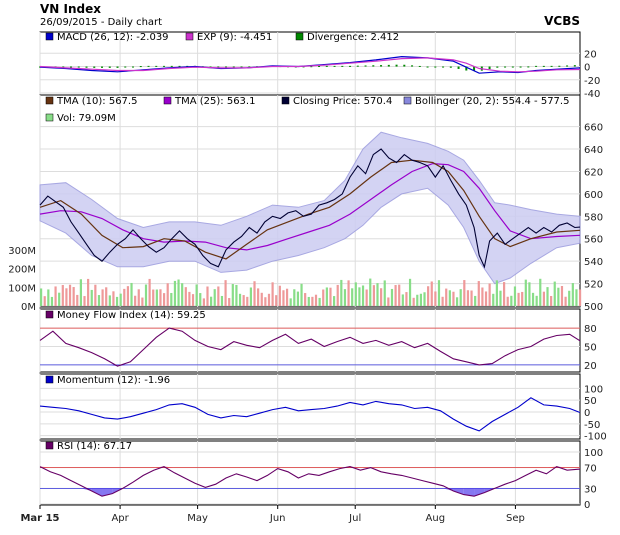 The height and width of the screenshot is (535, 620). What do you see at coordinates (277, 518) in the screenshot?
I see `x-axis-month-label: Jun` at bounding box center [277, 518].